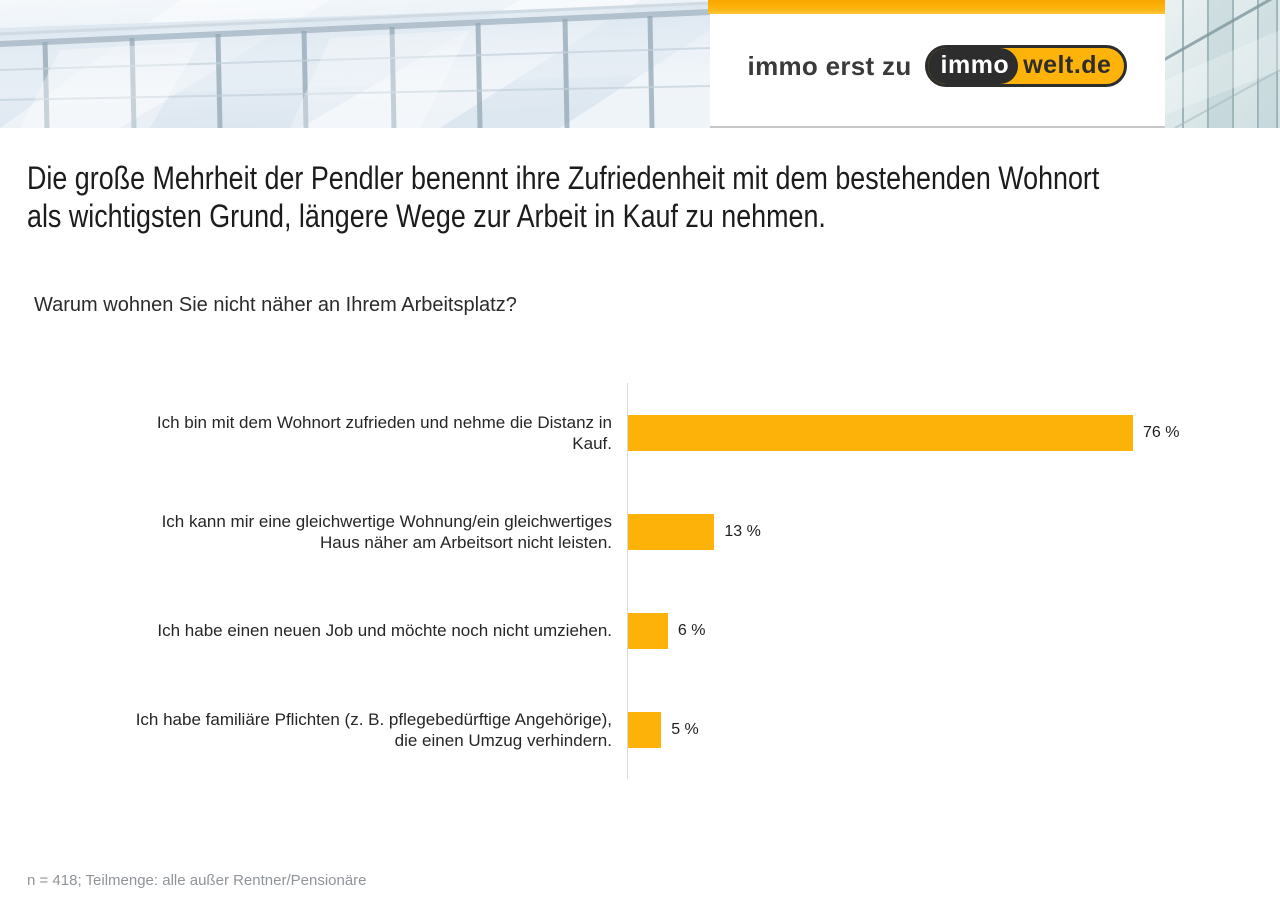  What do you see at coordinates (829, 65) in the screenshot?
I see `claim-text: immo erst zu` at bounding box center [829, 65].